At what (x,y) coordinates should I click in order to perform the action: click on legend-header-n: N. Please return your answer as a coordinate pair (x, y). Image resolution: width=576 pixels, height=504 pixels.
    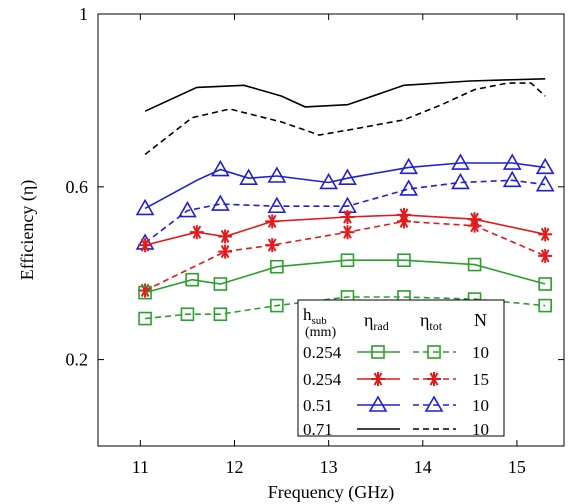
    Looking at the image, I should click on (480, 320).